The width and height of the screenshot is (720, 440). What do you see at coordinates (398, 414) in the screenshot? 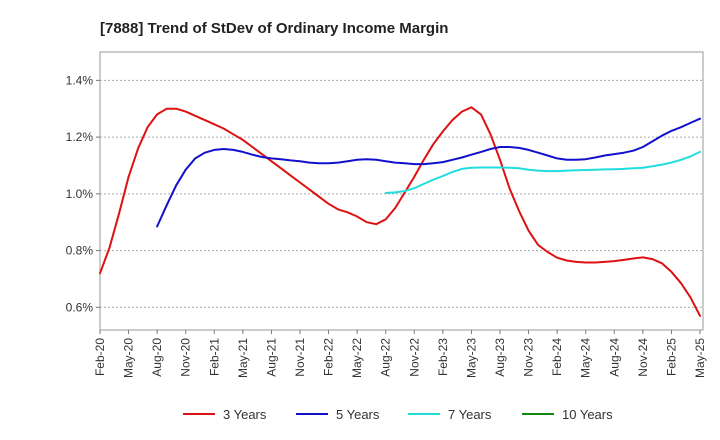
I see `legend: 3 Years 5 Years 7 Years 10 Years` at bounding box center [398, 414].